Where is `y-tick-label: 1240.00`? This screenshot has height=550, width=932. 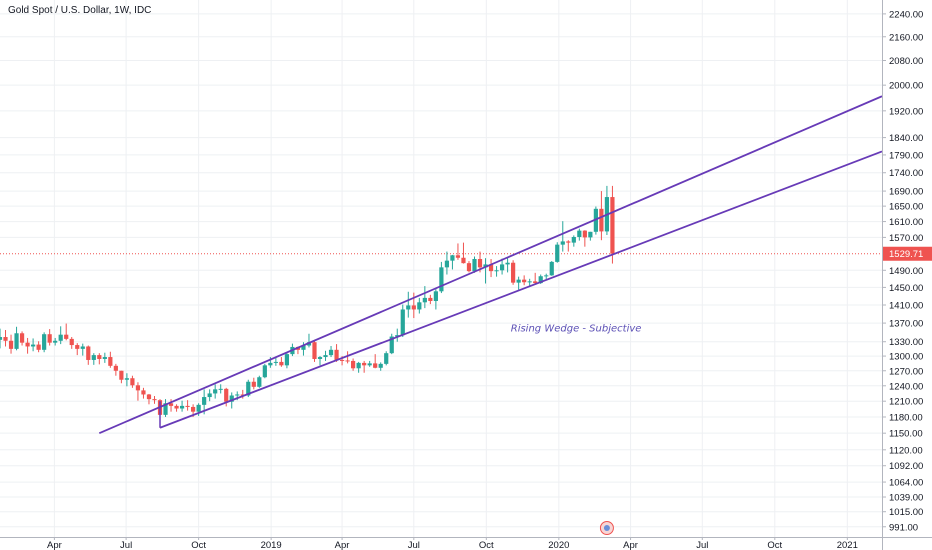
y-tick-label: 1240.00 is located at coordinates (906, 386).